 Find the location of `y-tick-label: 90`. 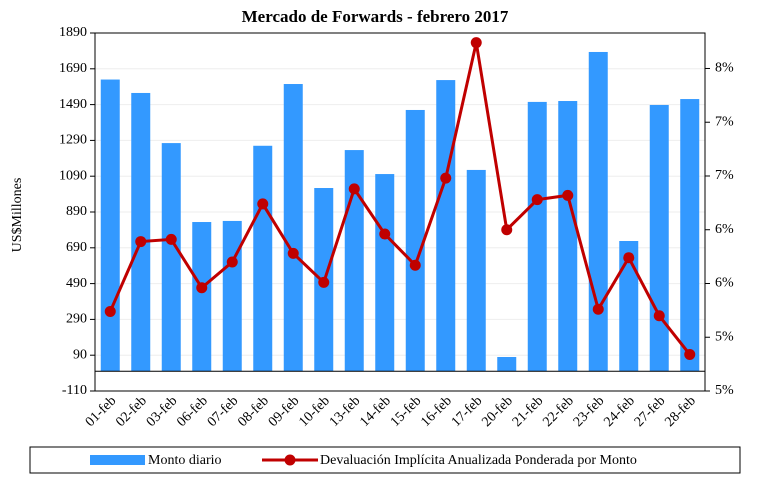

y-tick-label: 90 is located at coordinates (80, 354).